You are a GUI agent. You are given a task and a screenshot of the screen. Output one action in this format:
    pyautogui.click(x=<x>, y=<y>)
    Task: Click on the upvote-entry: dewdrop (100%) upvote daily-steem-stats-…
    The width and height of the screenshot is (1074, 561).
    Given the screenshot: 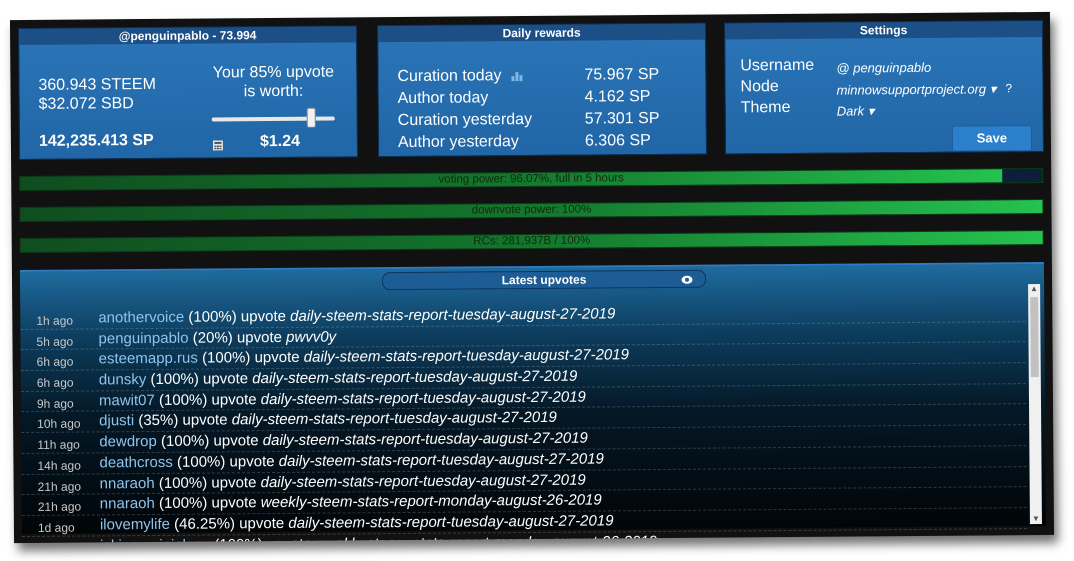 What is the action you would take?
    pyautogui.click(x=343, y=440)
    